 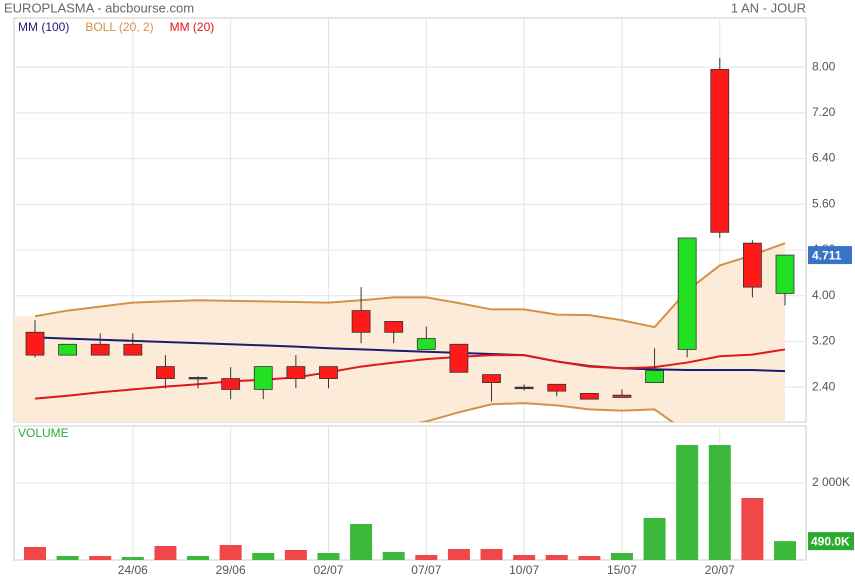 What do you see at coordinates (824, 386) in the screenshot?
I see `y-tick-label: 2.40` at bounding box center [824, 386].